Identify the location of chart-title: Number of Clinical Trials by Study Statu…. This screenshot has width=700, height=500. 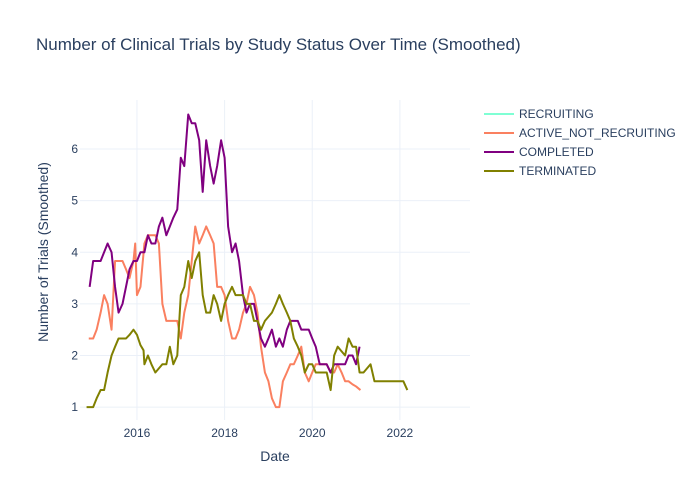
(278, 44).